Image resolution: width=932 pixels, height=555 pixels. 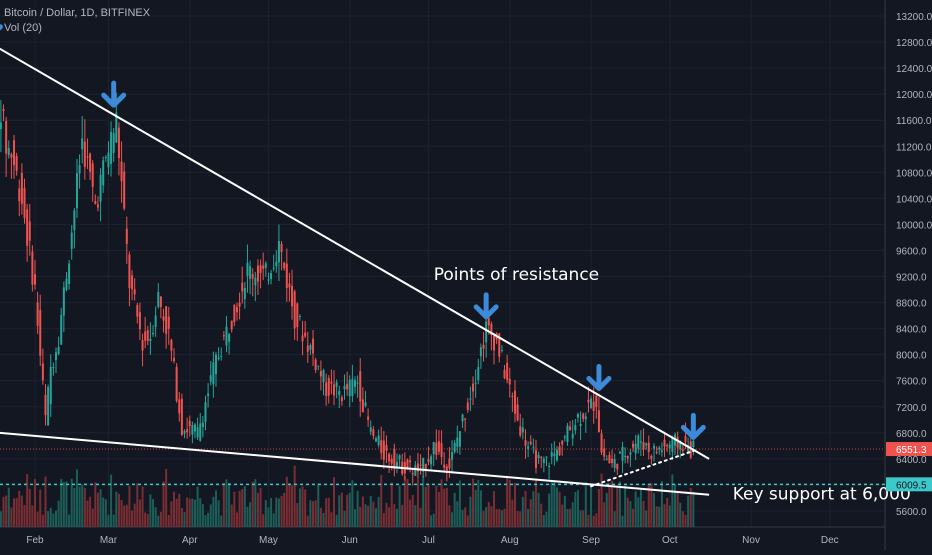 I want to click on month-tick-label: Dec, so click(x=830, y=540).